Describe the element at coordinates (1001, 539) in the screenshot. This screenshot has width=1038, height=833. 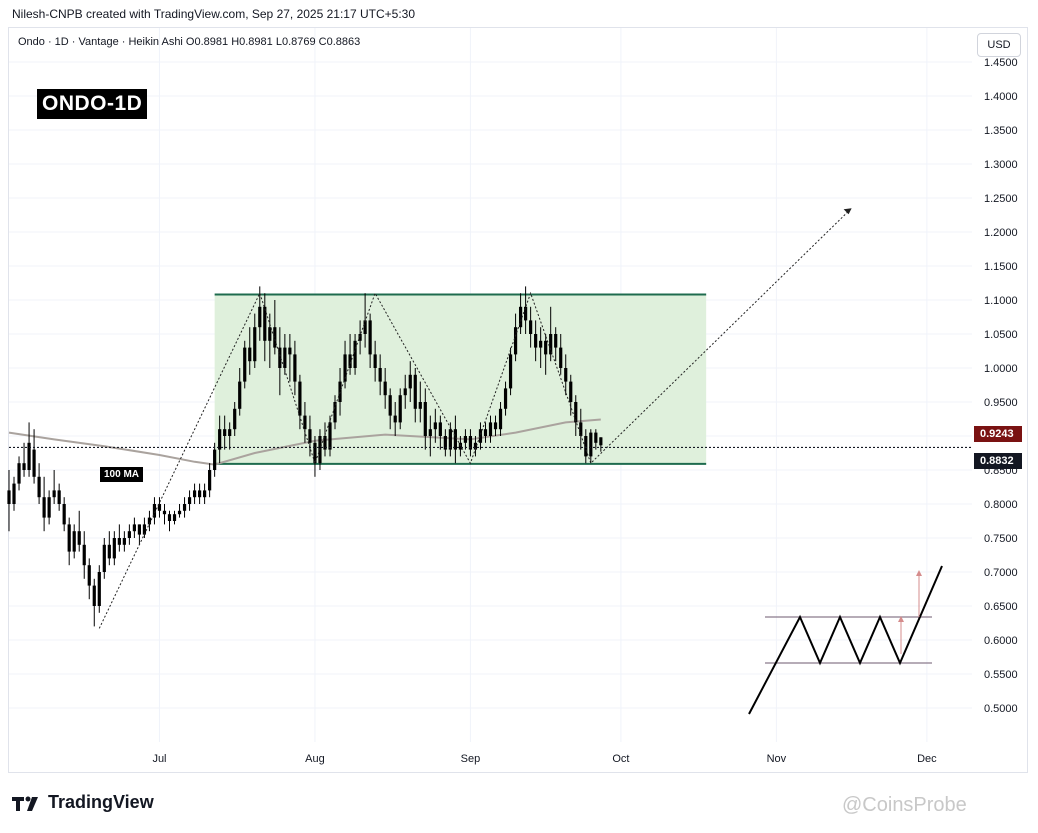
I see `y-tick-label: 0.7500` at that location.